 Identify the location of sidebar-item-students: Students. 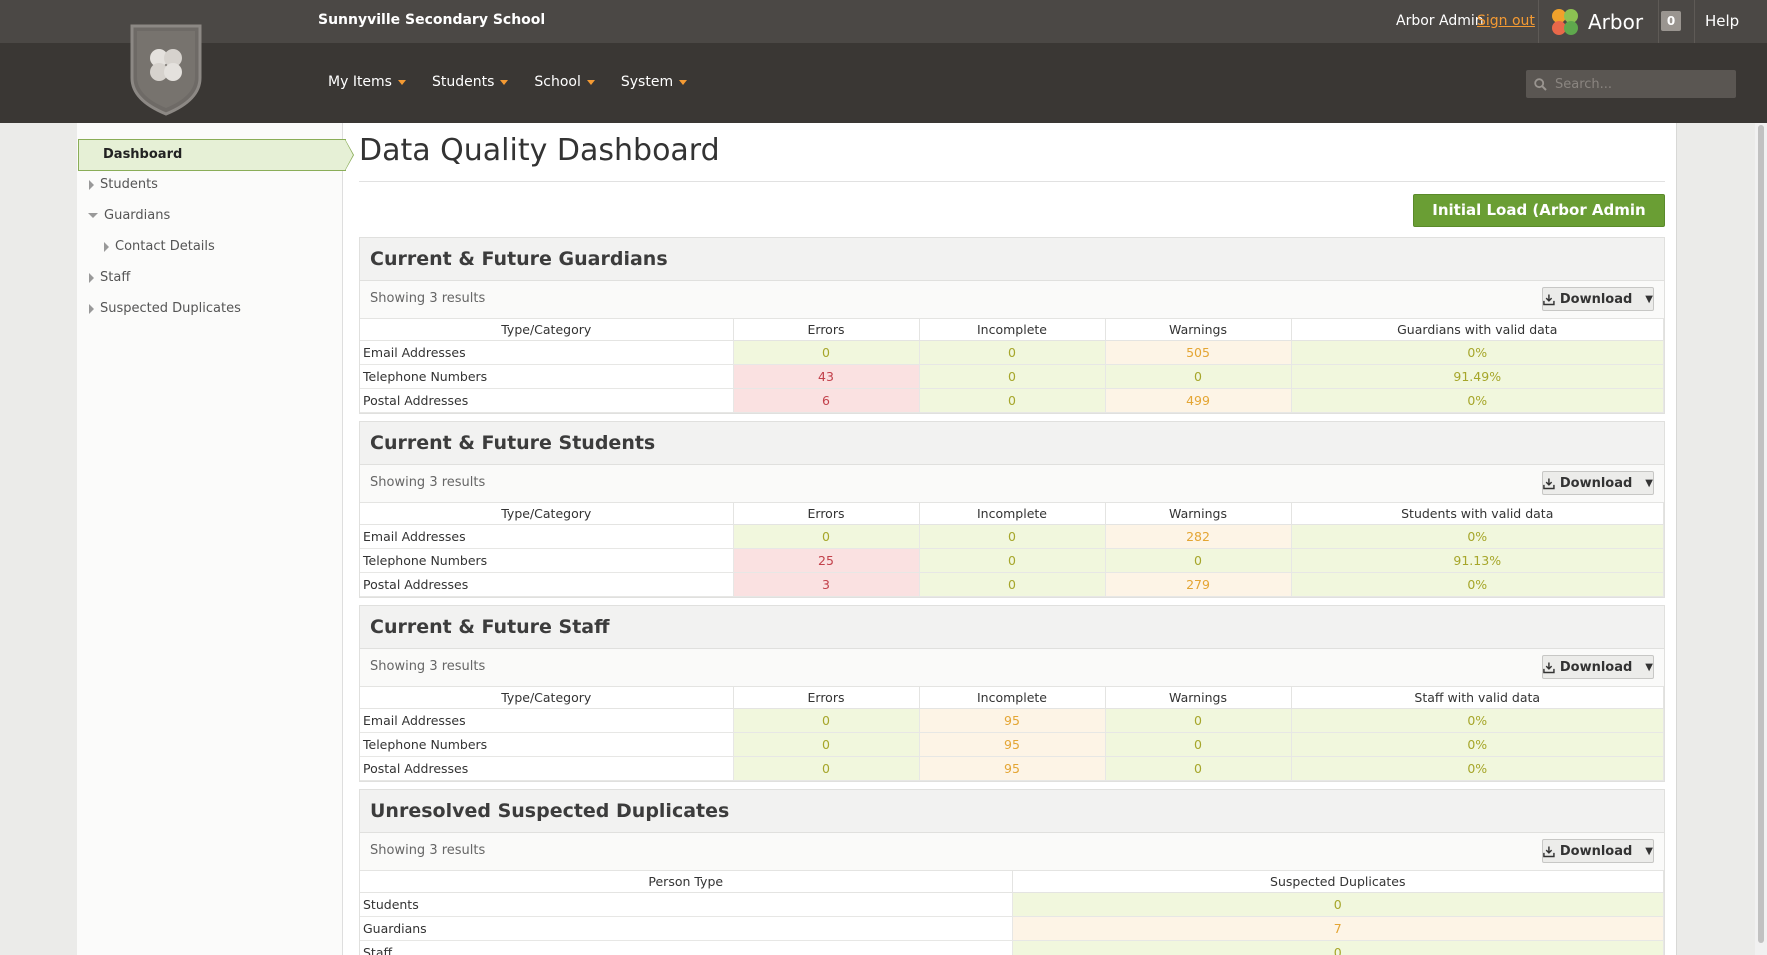
(123, 184).